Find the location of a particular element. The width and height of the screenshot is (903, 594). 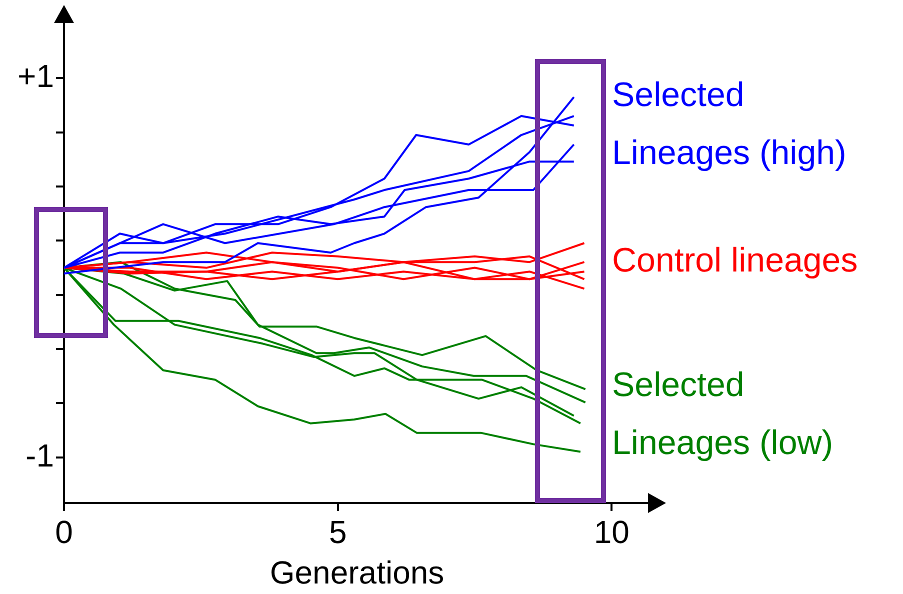

series-label: Selected Lineages (high) is located at coordinates (729, 124).